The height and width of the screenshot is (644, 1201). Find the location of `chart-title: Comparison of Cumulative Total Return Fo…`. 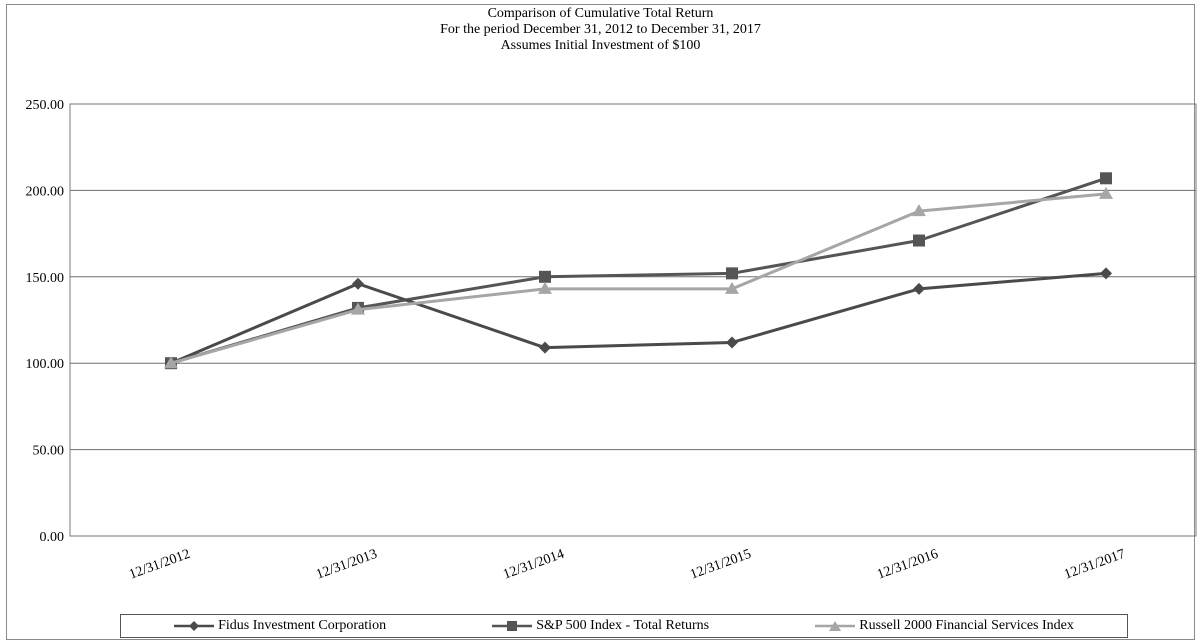

chart-title: Comparison of Cumulative Total Return Fo… is located at coordinates (600, 30).